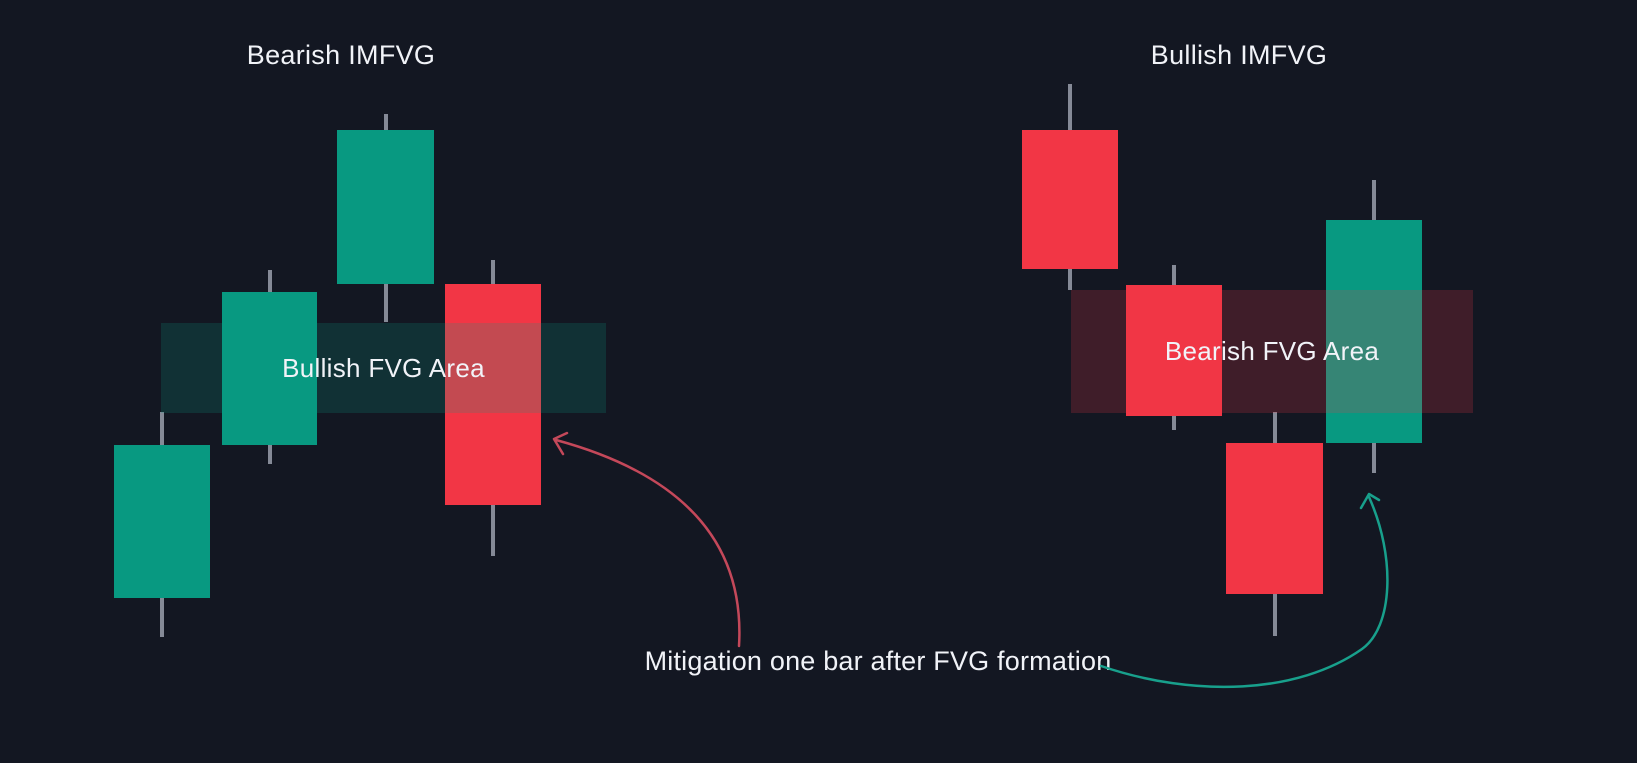  What do you see at coordinates (878, 661) in the screenshot?
I see `mitigation-annotation: Mitigation one bar after FVG formation` at bounding box center [878, 661].